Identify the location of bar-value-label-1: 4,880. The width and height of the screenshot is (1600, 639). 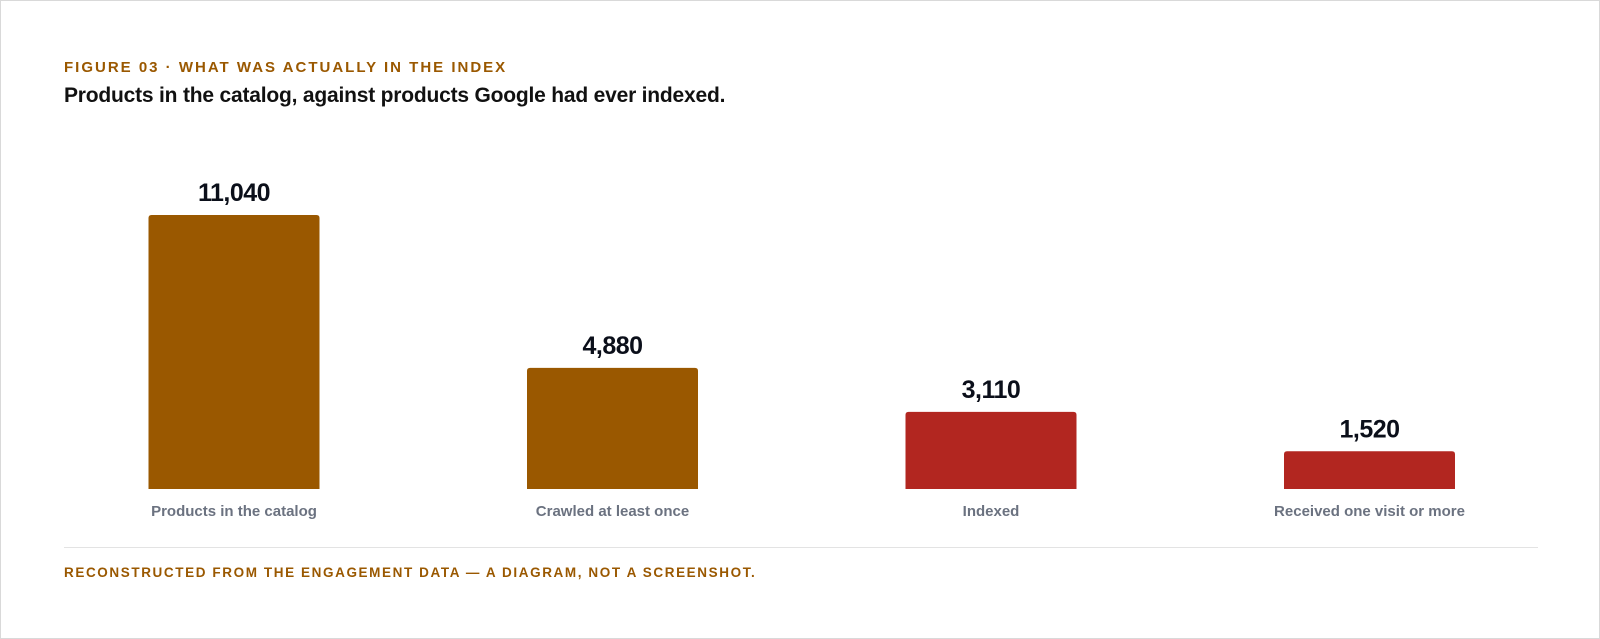
(612, 346).